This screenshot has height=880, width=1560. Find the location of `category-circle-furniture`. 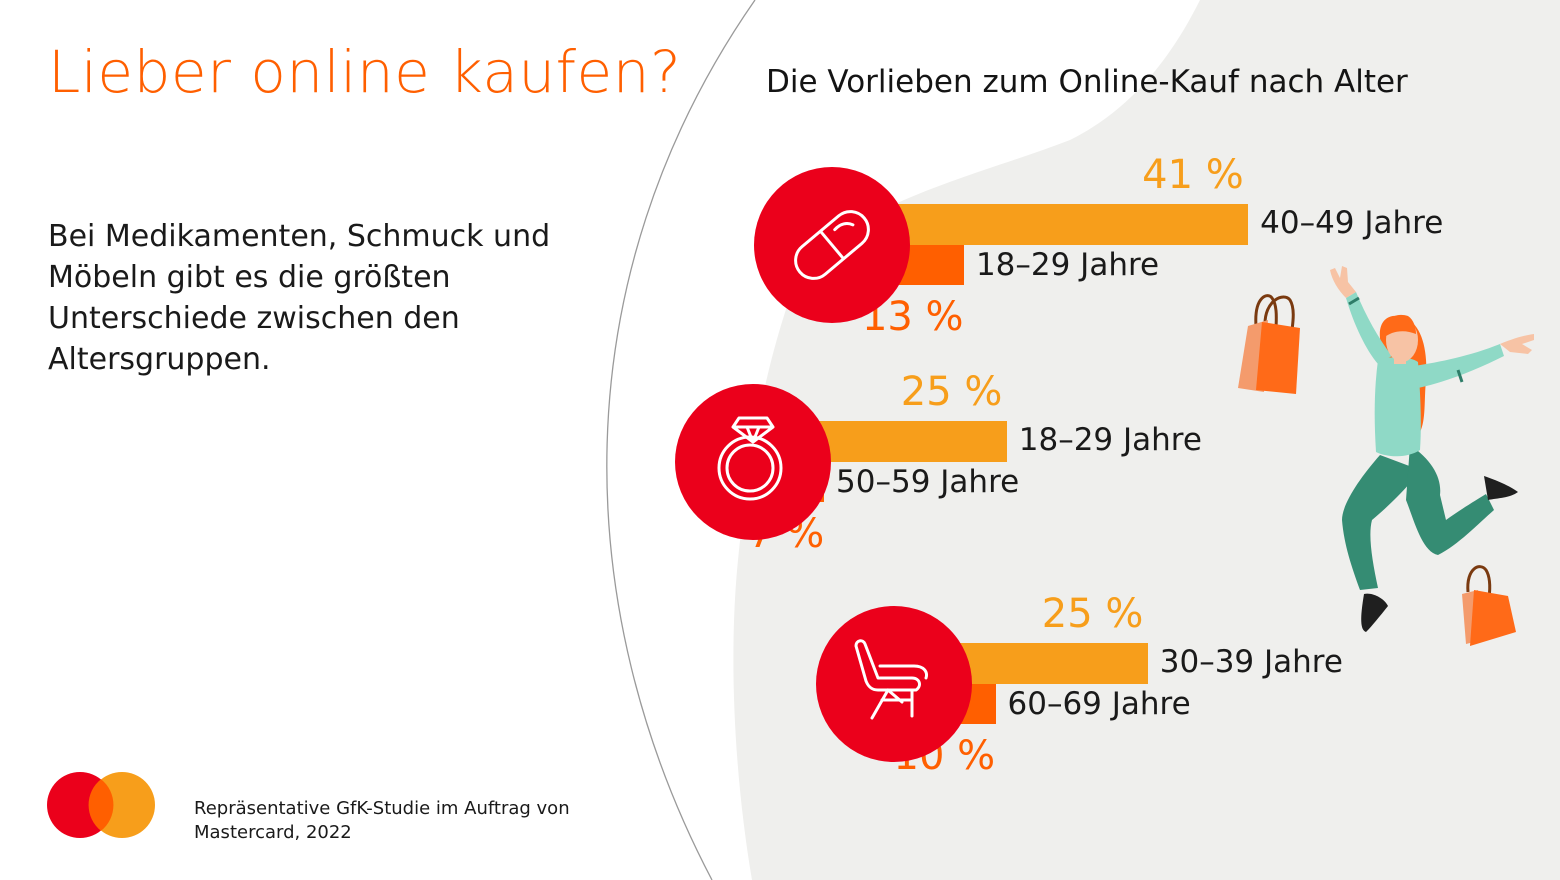

category-circle-furniture is located at coordinates (894, 684).